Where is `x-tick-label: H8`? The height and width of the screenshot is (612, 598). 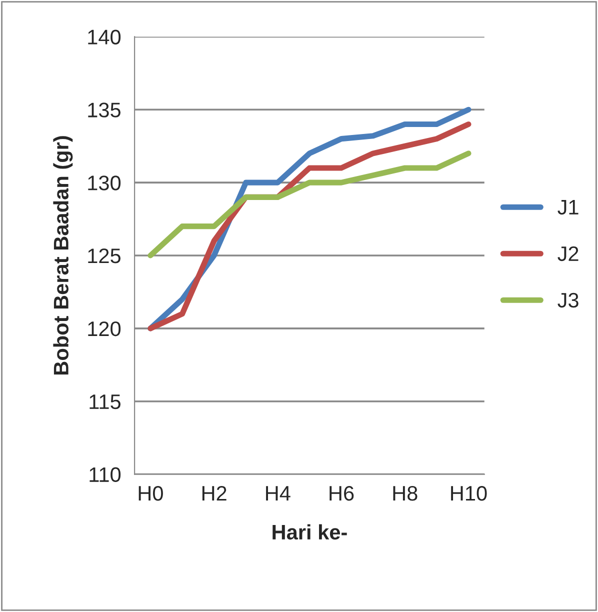
x-tick-label: H8 is located at coordinates (405, 493).